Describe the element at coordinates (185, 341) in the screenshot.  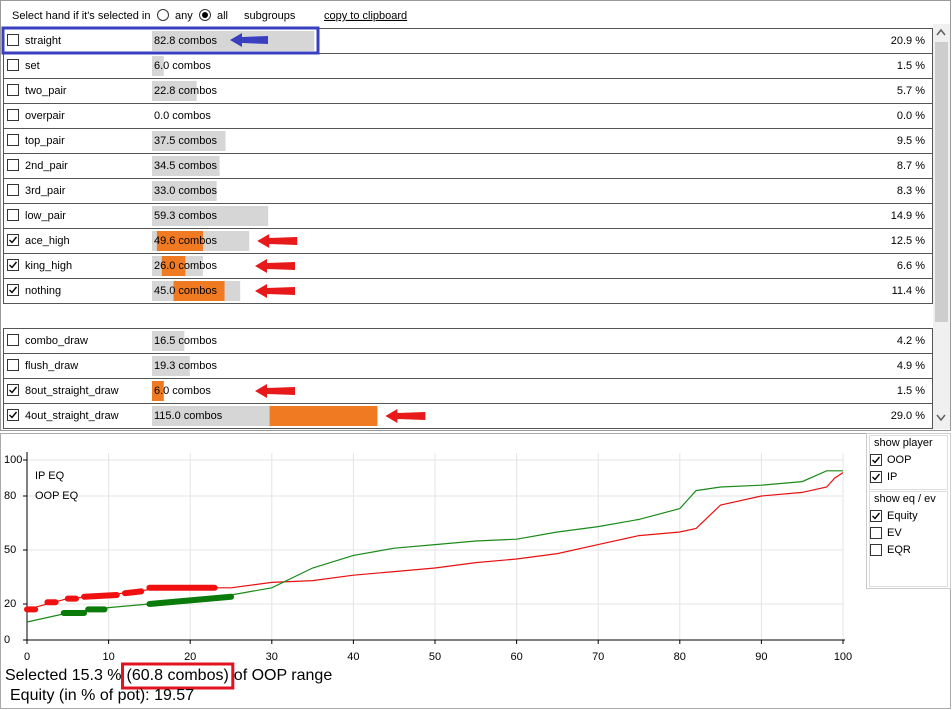
I see `combos-text: 16.5 combos` at that location.